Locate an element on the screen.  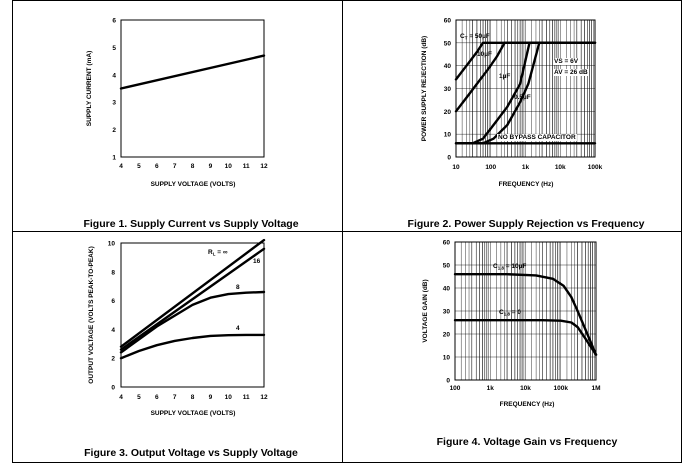
curve-label-backing is located at coordinates (537, 137).